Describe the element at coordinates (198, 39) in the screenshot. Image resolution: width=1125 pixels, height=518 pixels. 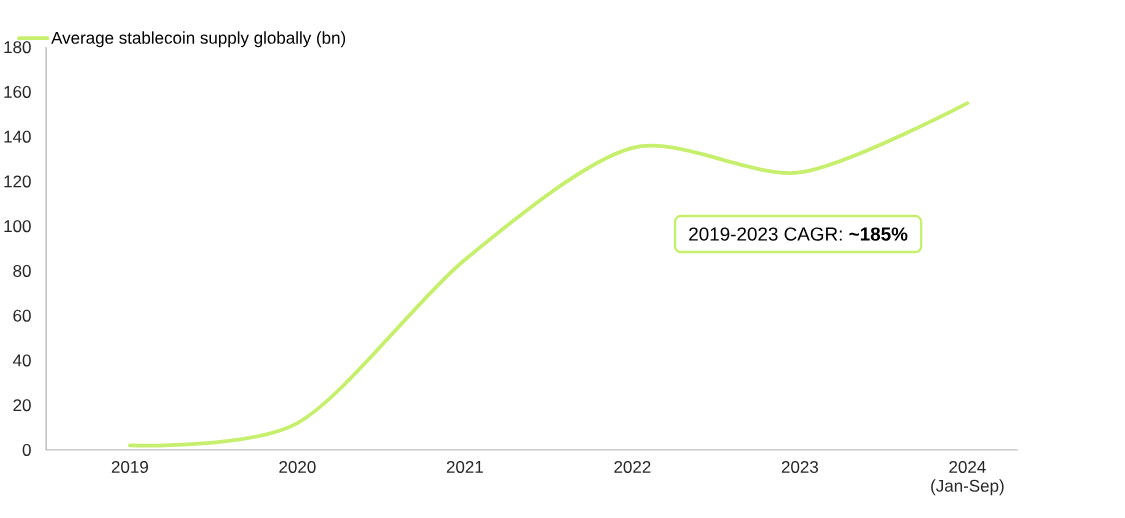
I see `legend-label: Average stablecoin supply globally (bn)` at that location.